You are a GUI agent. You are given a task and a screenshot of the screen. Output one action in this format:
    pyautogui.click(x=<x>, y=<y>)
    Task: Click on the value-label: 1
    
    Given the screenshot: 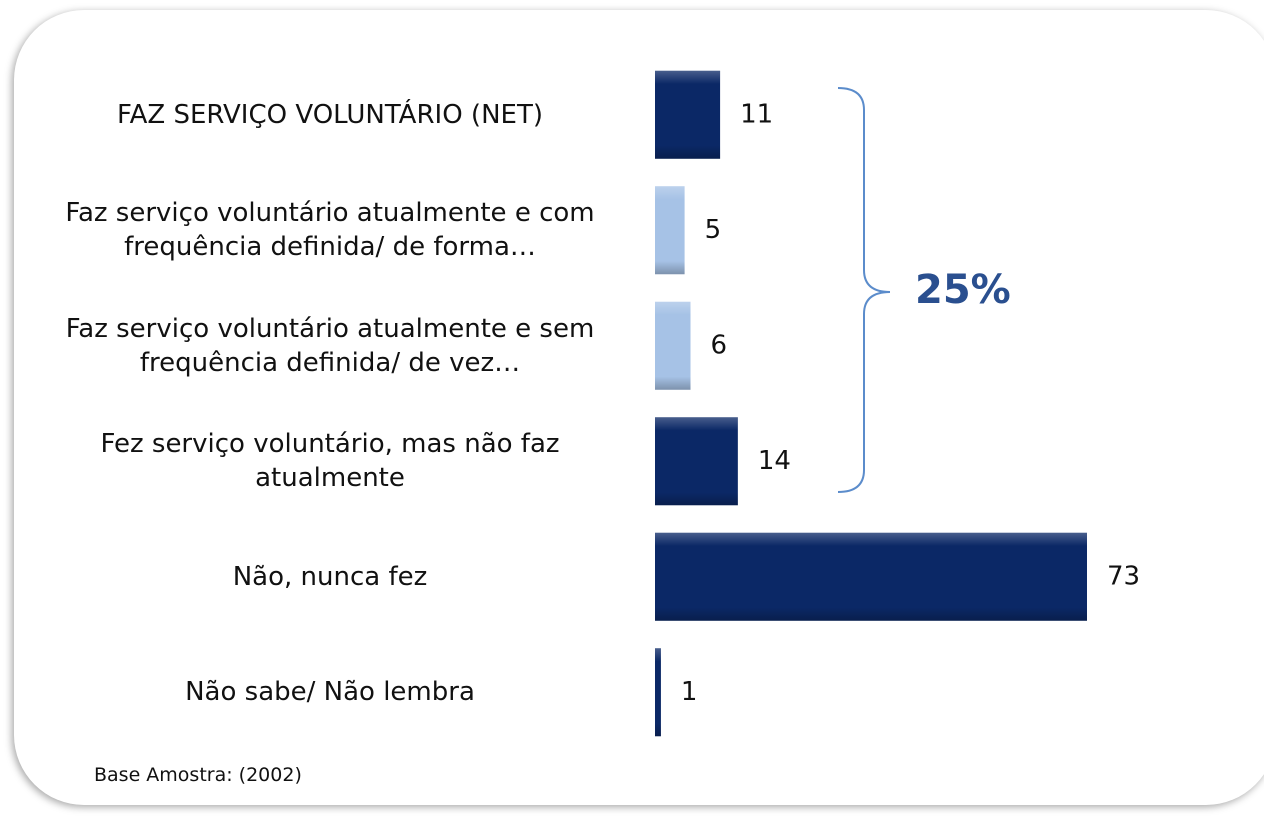 What is the action you would take?
    pyautogui.click(x=689, y=692)
    